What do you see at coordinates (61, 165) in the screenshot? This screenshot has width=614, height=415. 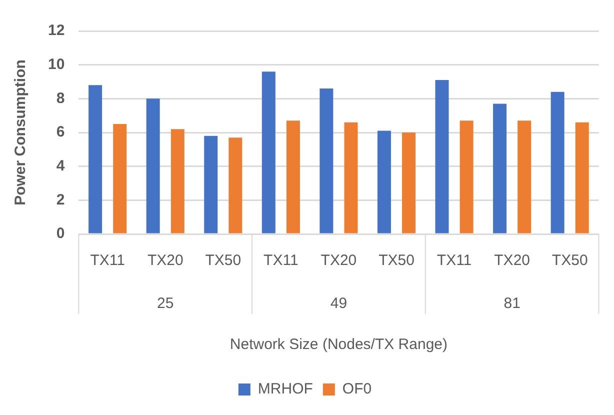 I see `y-tick-label: 4` at bounding box center [61, 165].